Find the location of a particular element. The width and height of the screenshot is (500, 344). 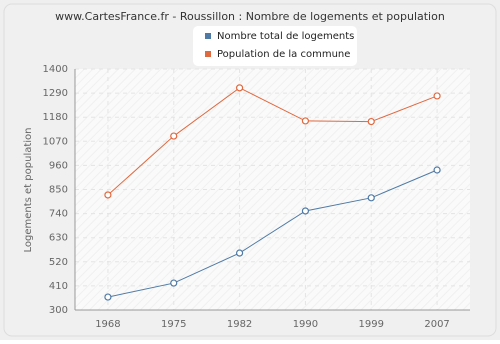

x-tick-label: 2007 is located at coordinates (436, 324).